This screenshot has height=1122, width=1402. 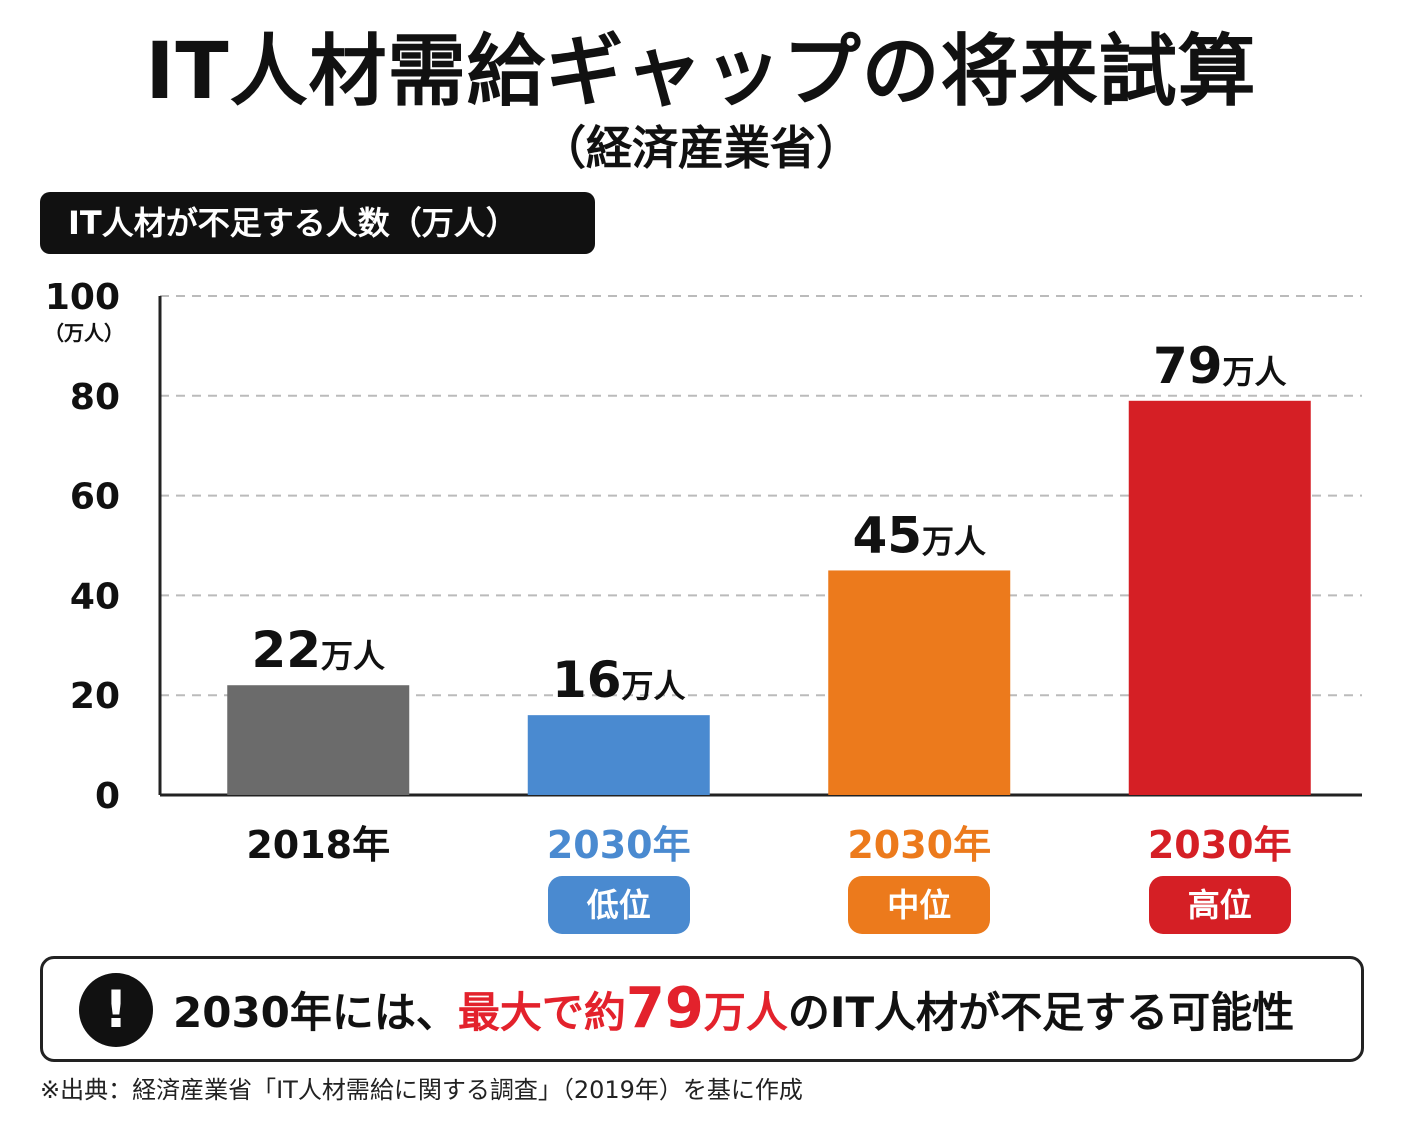 What do you see at coordinates (701, 72) in the screenshot?
I see `chart-title: IT人材需給ギャップの将来試算` at bounding box center [701, 72].